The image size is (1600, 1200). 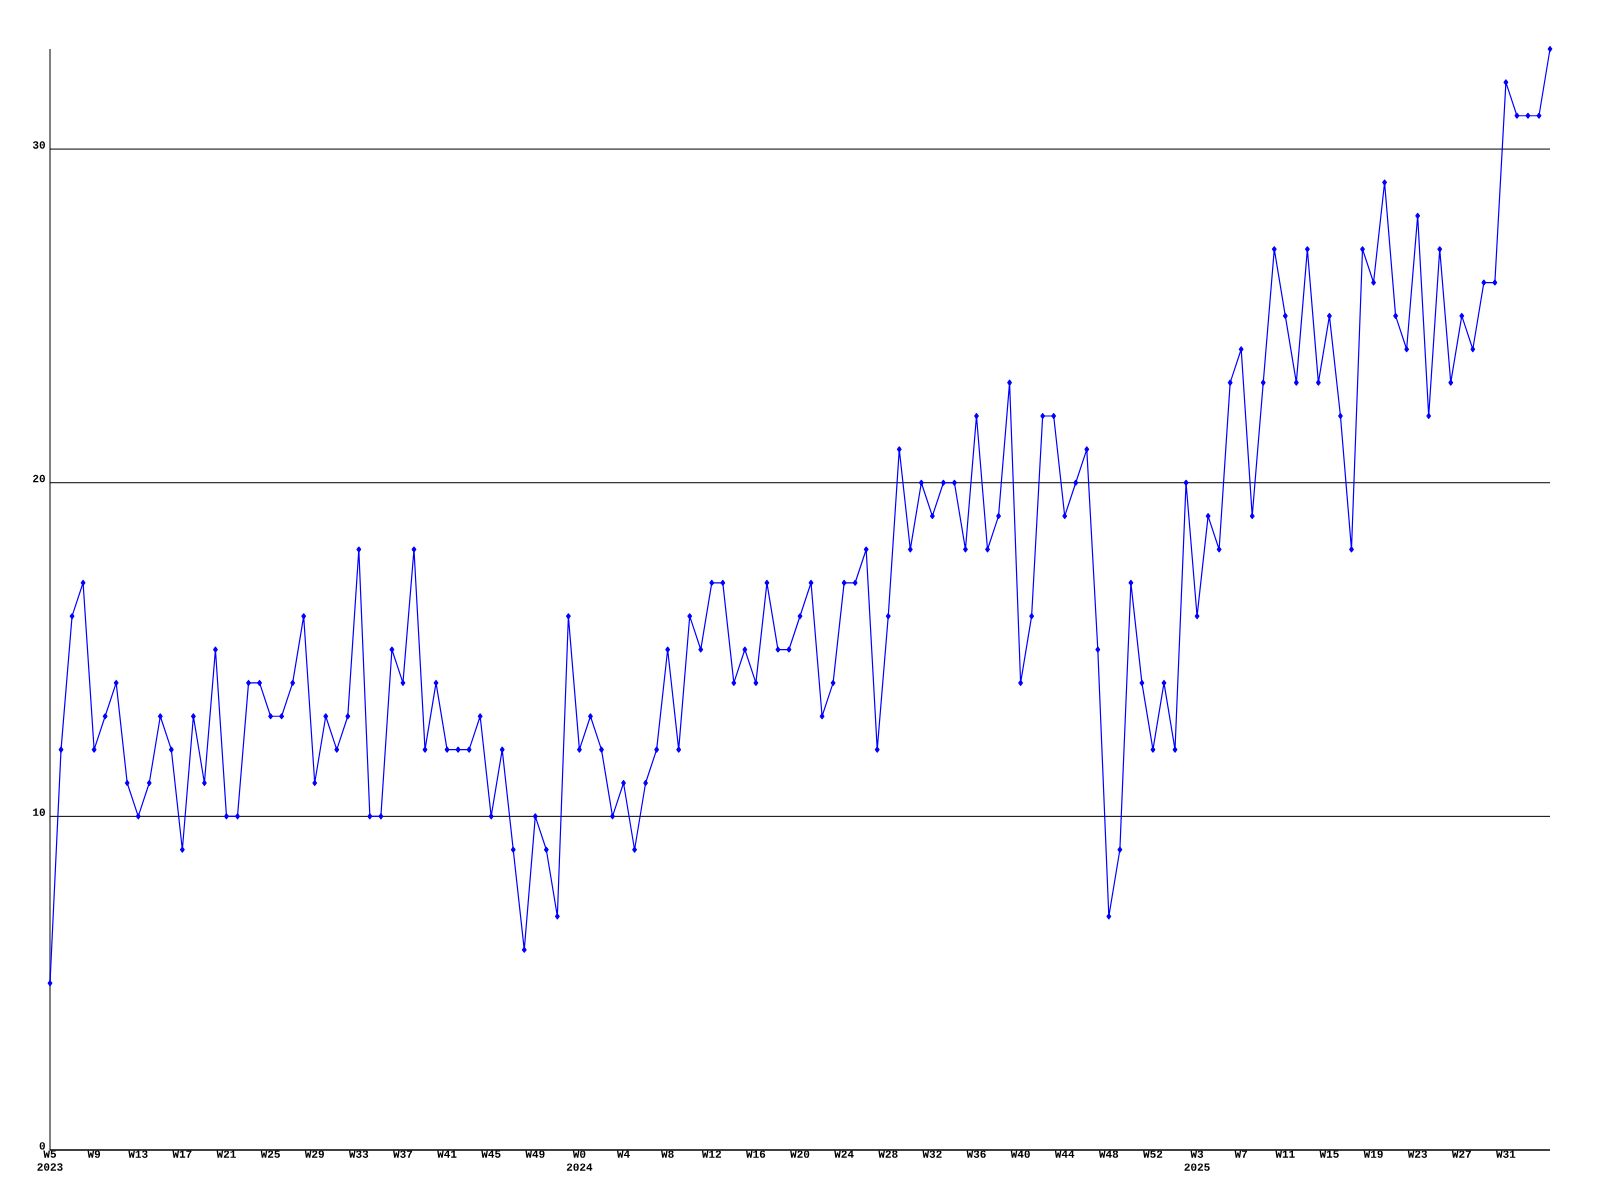 What do you see at coordinates (844, 1154) in the screenshot?
I see `x-tick-label: W24` at bounding box center [844, 1154].